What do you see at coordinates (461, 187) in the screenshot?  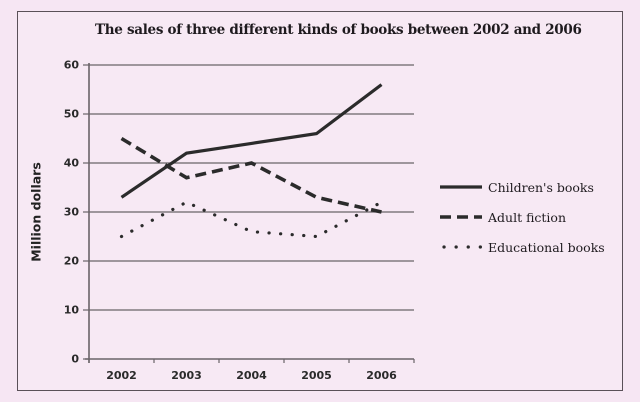 I see `legend-swatch-solid` at bounding box center [461, 187].